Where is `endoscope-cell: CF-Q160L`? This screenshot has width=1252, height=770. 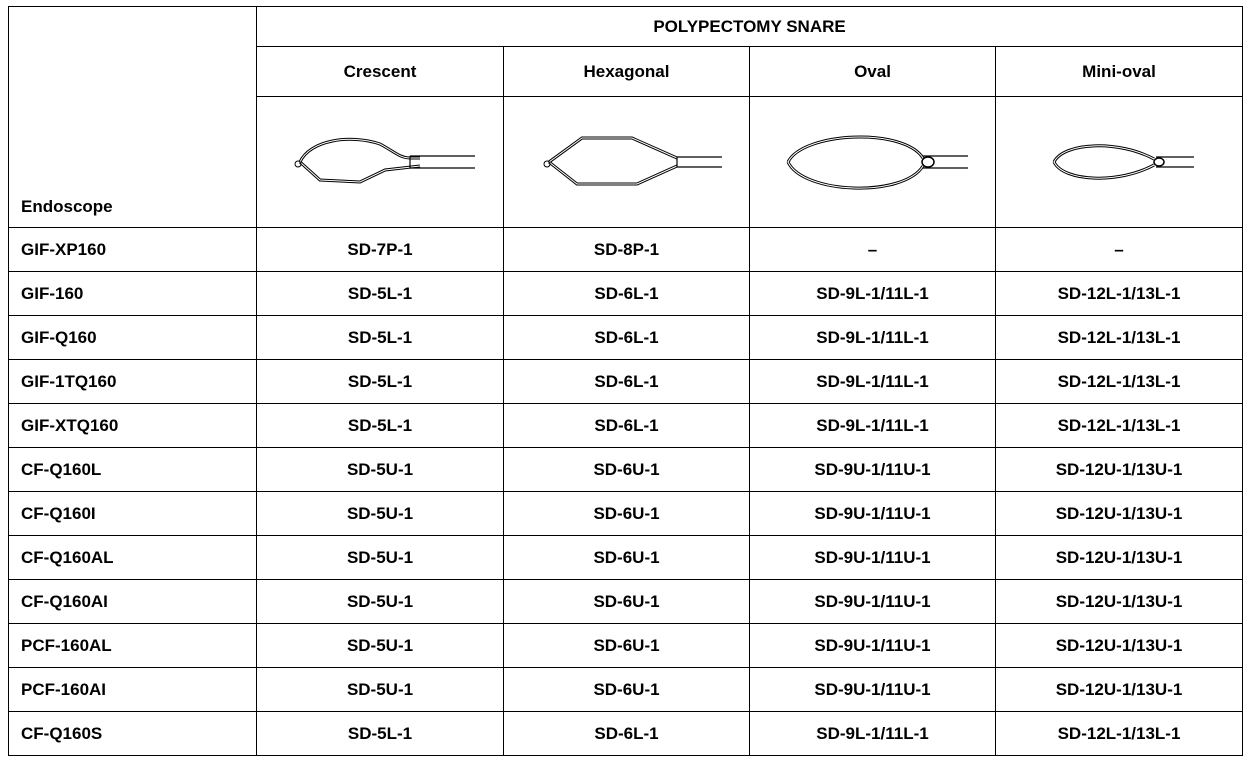 endoscope-cell: CF-Q160L is located at coordinates (132, 469).